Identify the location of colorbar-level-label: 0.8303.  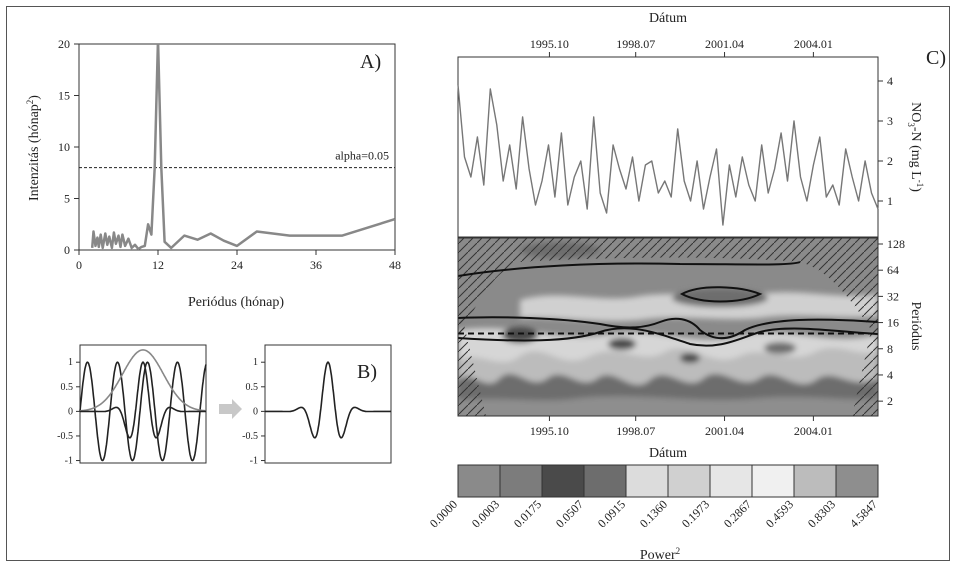
(821, 513).